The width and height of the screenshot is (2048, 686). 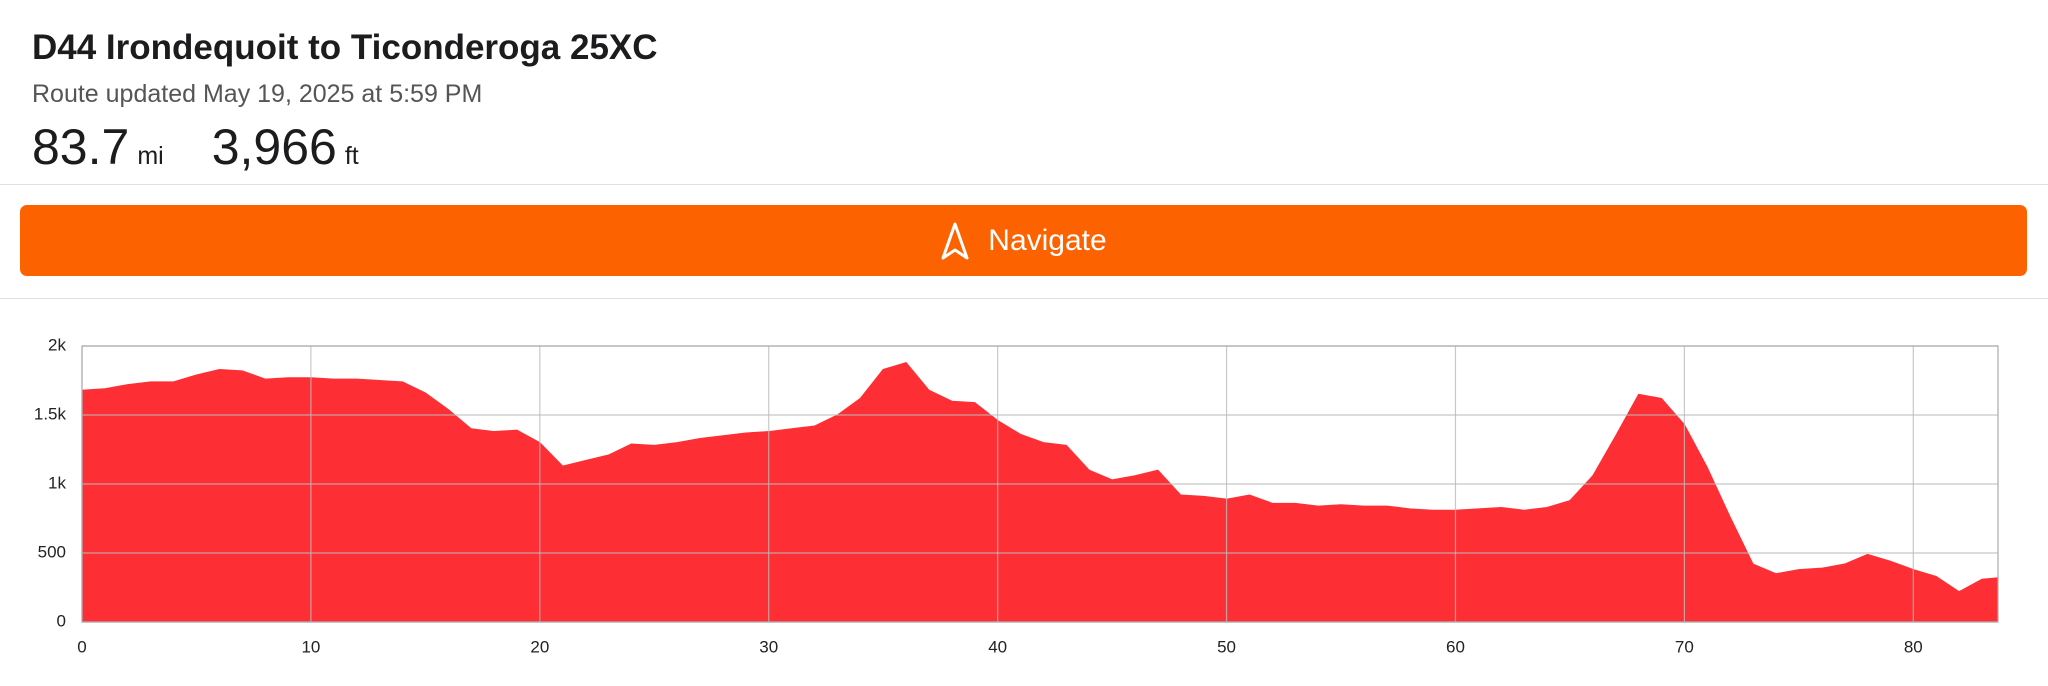 What do you see at coordinates (257, 94) in the screenshot?
I see `route-updated: Route updated May 19, 2025 at 5:59 PM` at bounding box center [257, 94].